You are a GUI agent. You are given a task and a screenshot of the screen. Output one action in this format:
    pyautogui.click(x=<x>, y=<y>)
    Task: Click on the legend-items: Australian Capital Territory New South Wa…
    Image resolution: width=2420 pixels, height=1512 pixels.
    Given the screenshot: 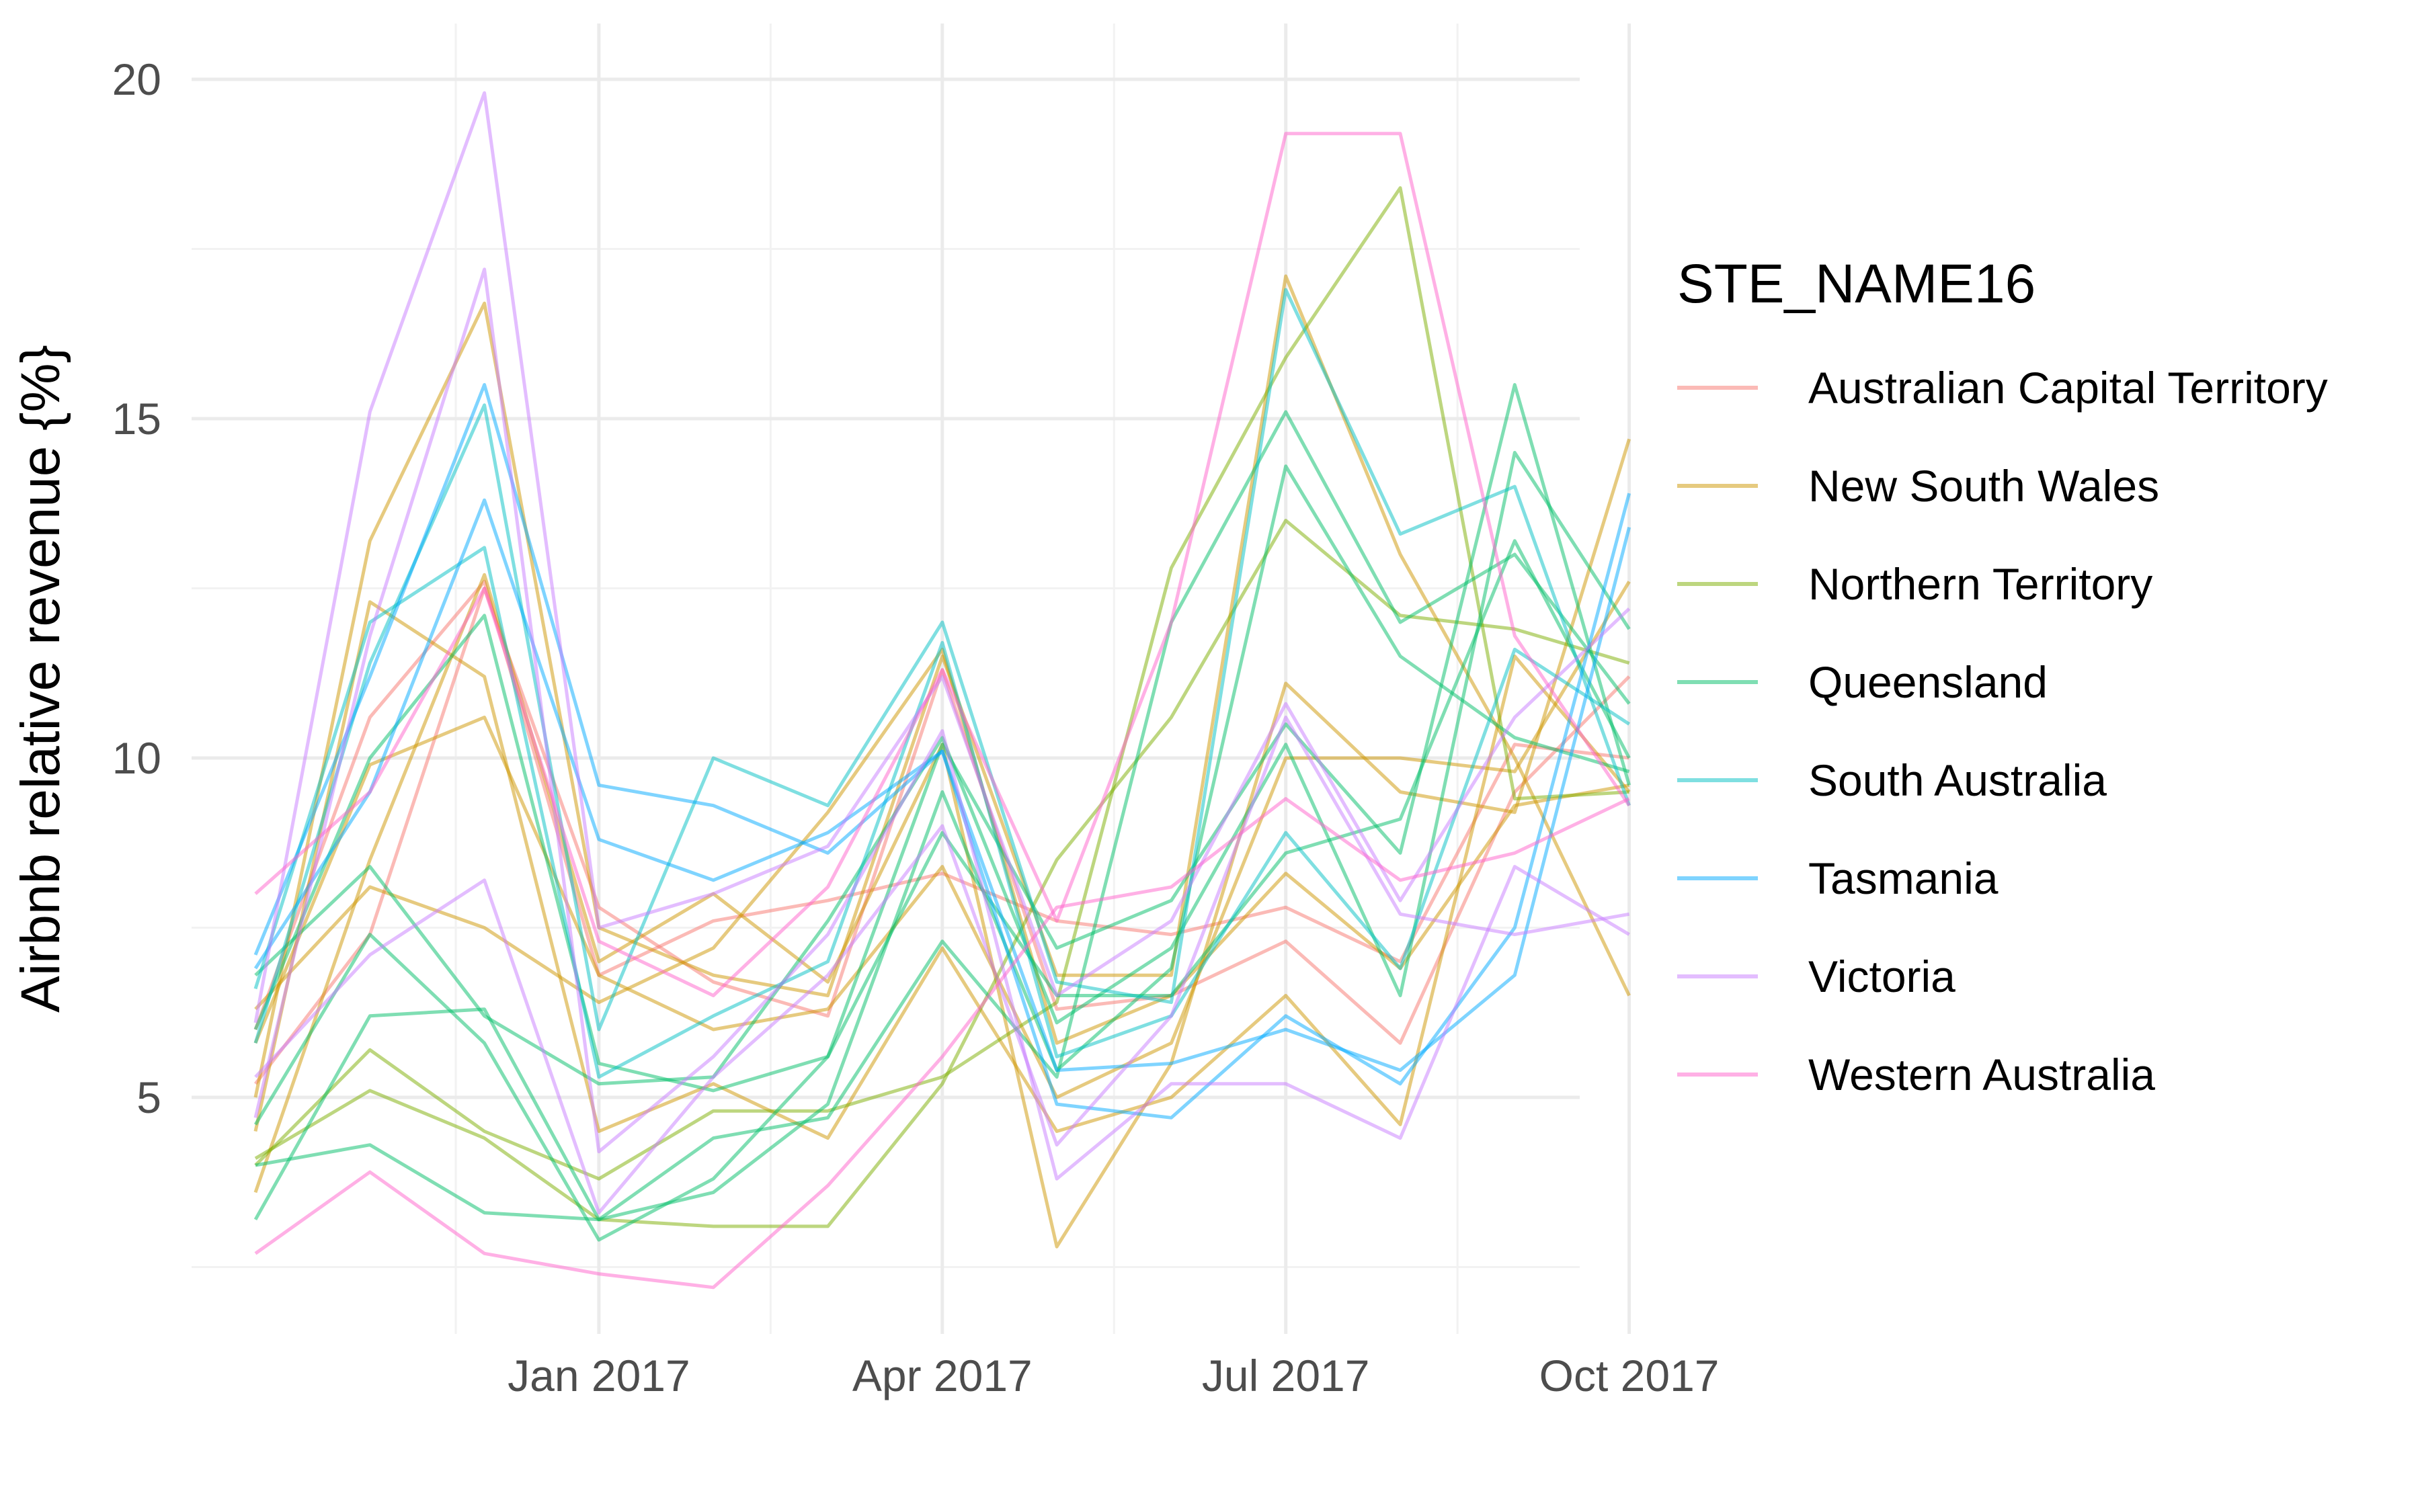 What is the action you would take?
    pyautogui.click(x=2003, y=731)
    